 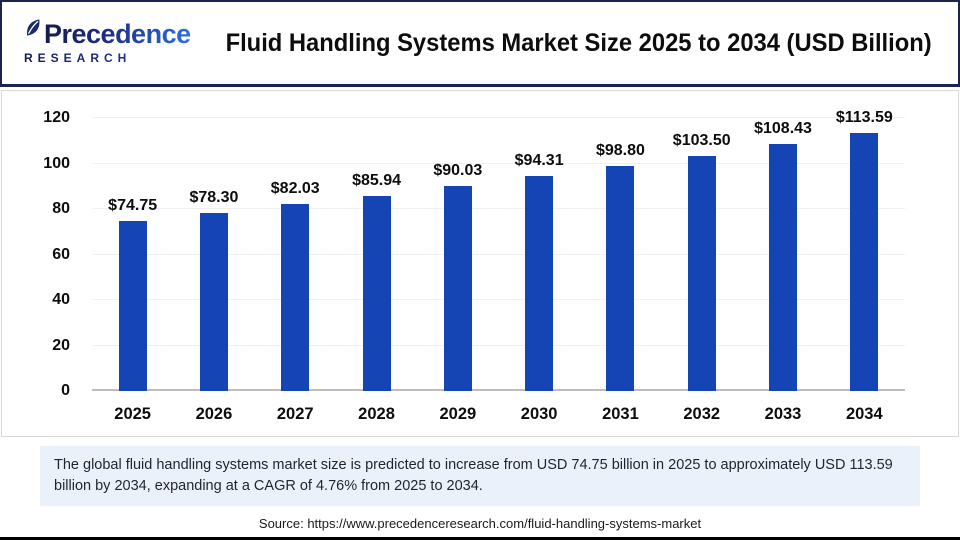 I want to click on bar-value-label: $82.03, so click(x=295, y=189).